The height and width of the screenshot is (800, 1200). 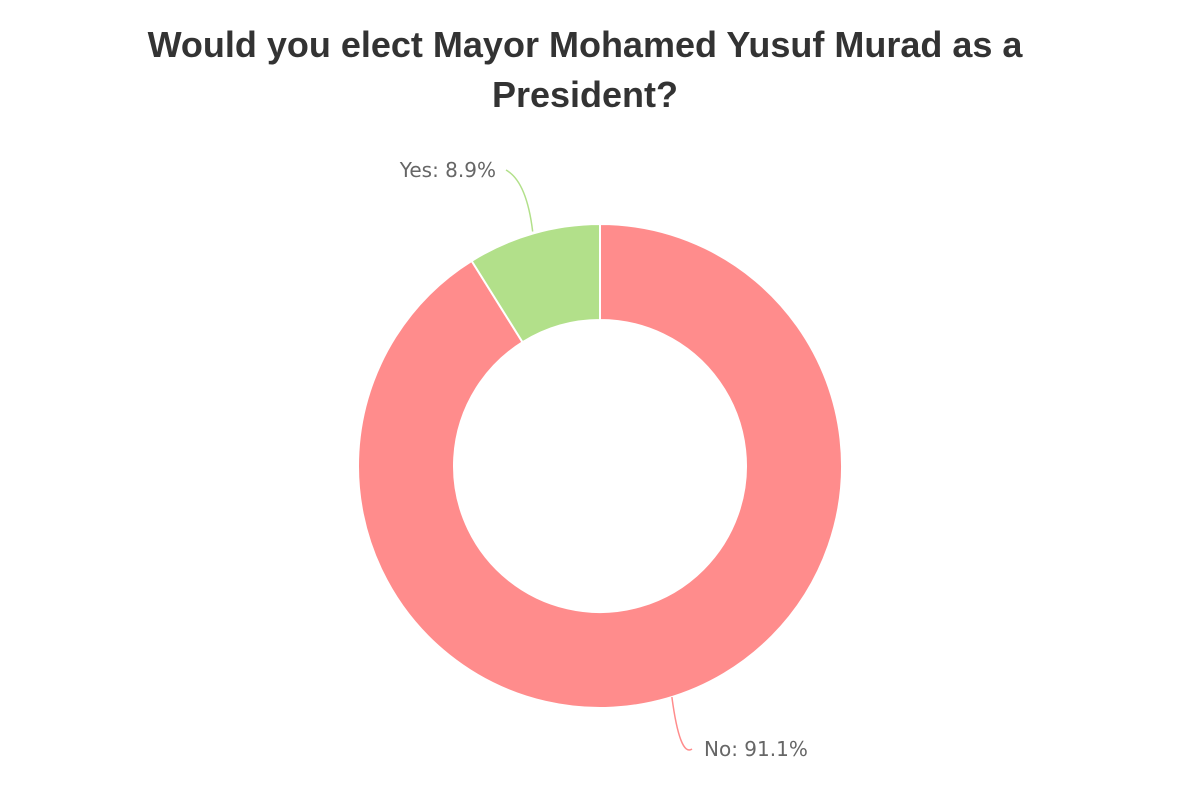 What do you see at coordinates (535, 283) in the screenshot?
I see `slice-yes` at bounding box center [535, 283].